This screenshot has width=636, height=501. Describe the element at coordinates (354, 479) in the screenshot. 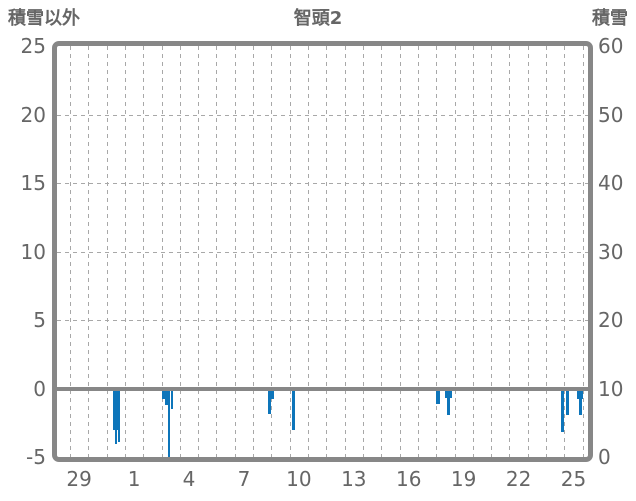

I see `x-axis-tick-label: 13` at that location.